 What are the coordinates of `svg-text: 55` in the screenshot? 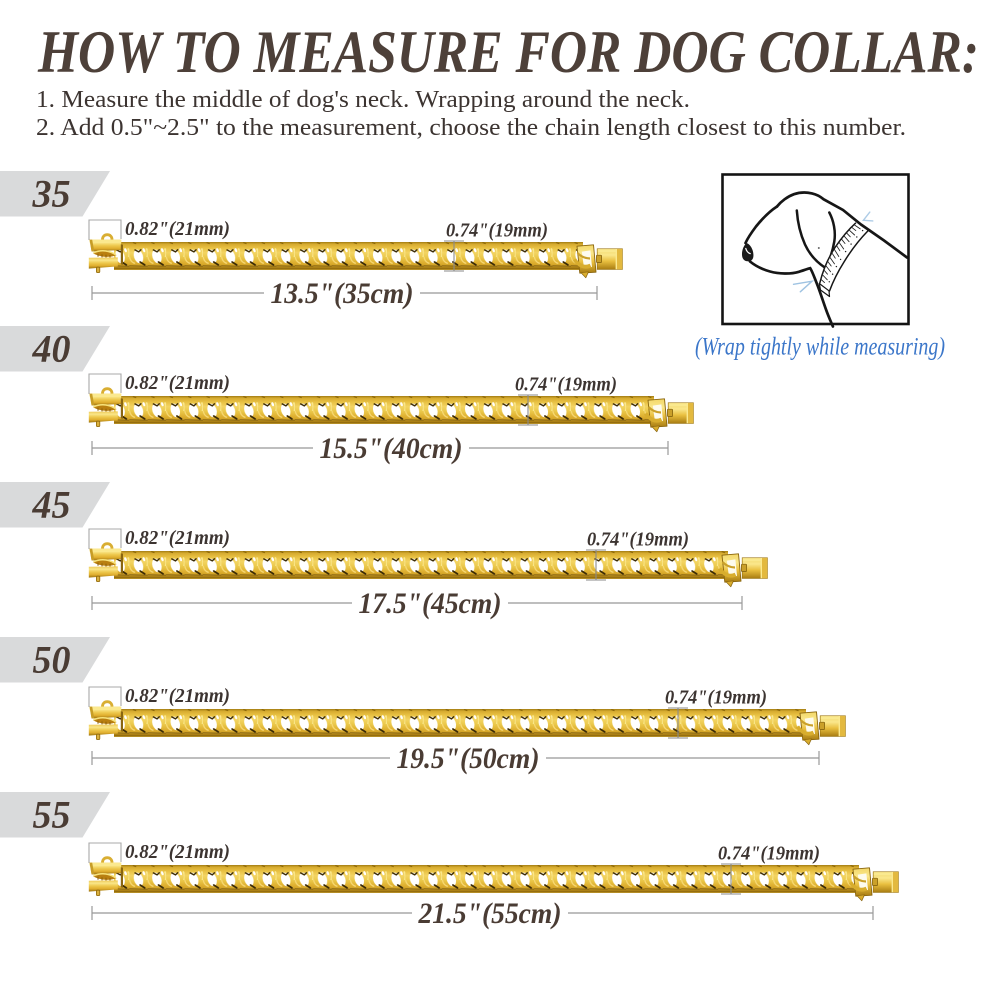 It's located at (52, 815).